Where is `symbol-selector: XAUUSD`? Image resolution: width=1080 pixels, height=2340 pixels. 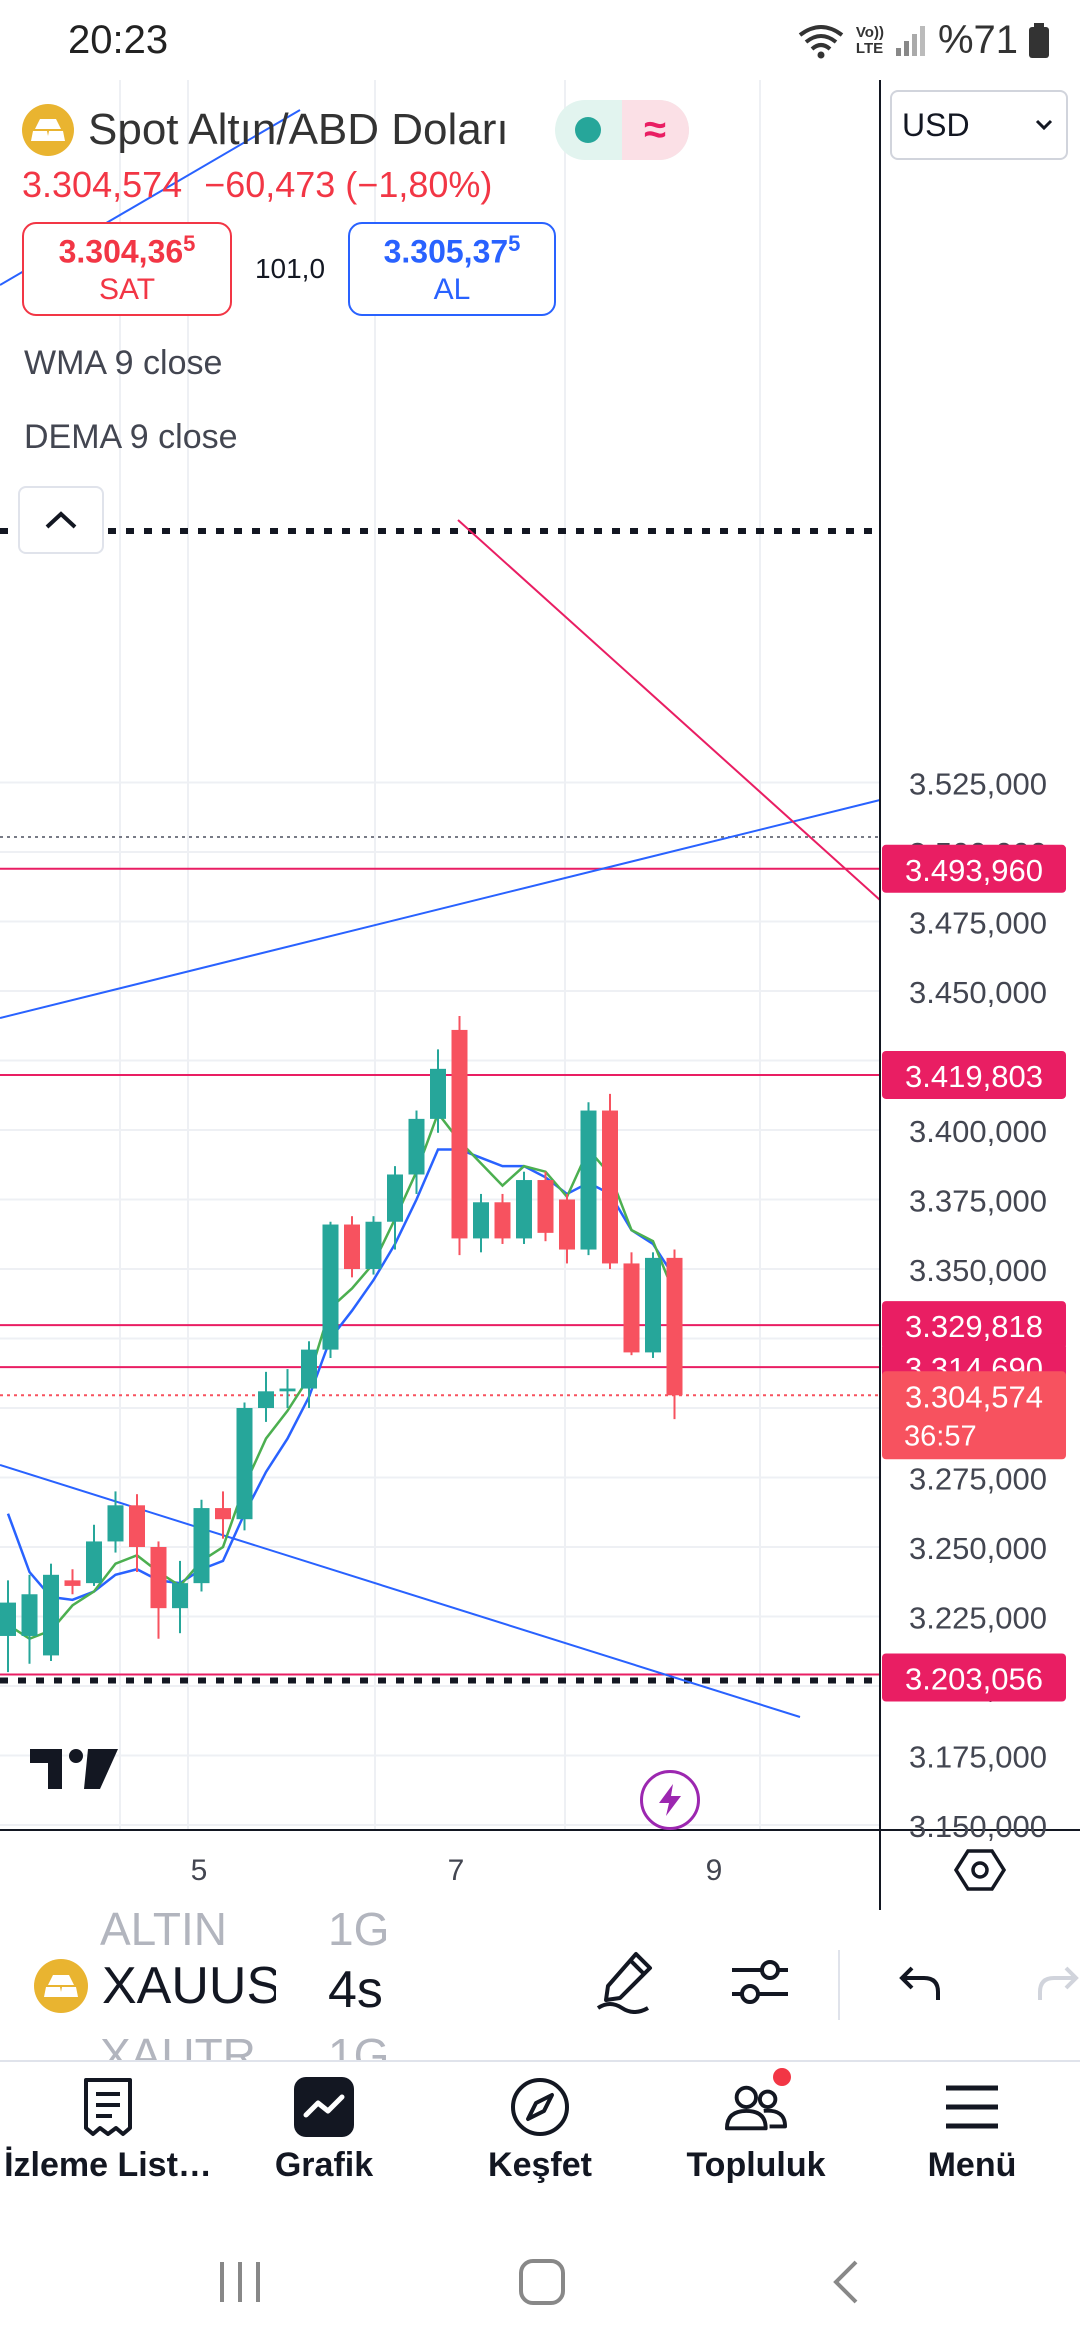
symbol-selector: XAUUSD is located at coordinates (155, 1986).